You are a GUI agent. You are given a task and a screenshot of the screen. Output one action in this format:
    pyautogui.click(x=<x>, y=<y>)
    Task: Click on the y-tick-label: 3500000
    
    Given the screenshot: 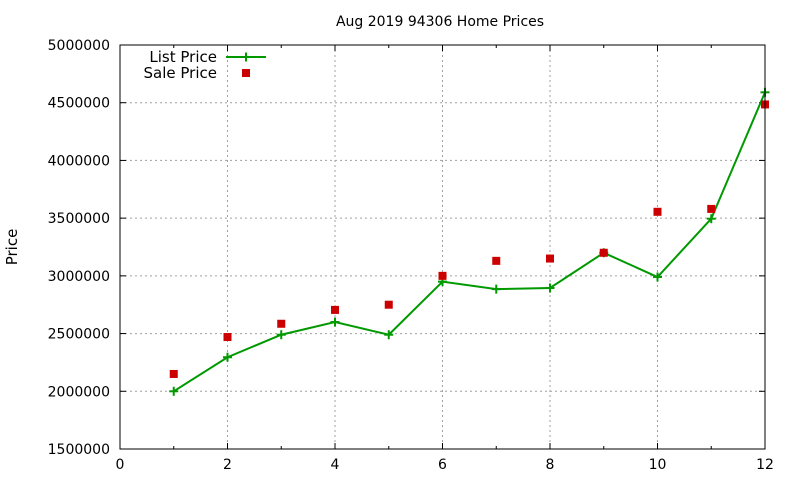 What is the action you would take?
    pyautogui.click(x=79, y=219)
    